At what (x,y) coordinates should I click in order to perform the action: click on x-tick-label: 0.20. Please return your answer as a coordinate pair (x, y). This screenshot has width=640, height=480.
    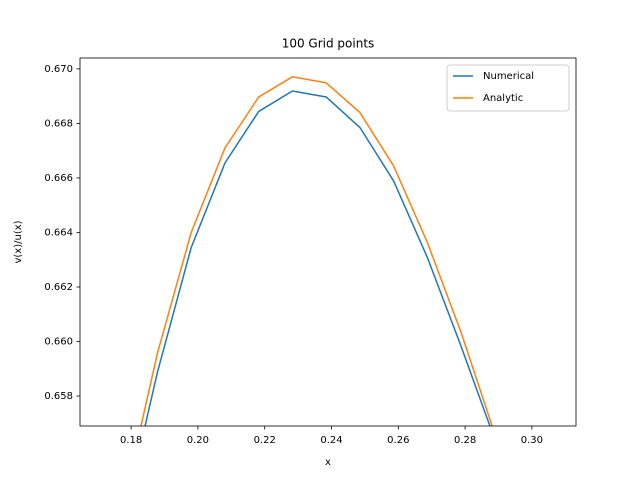
    Looking at the image, I should click on (198, 440).